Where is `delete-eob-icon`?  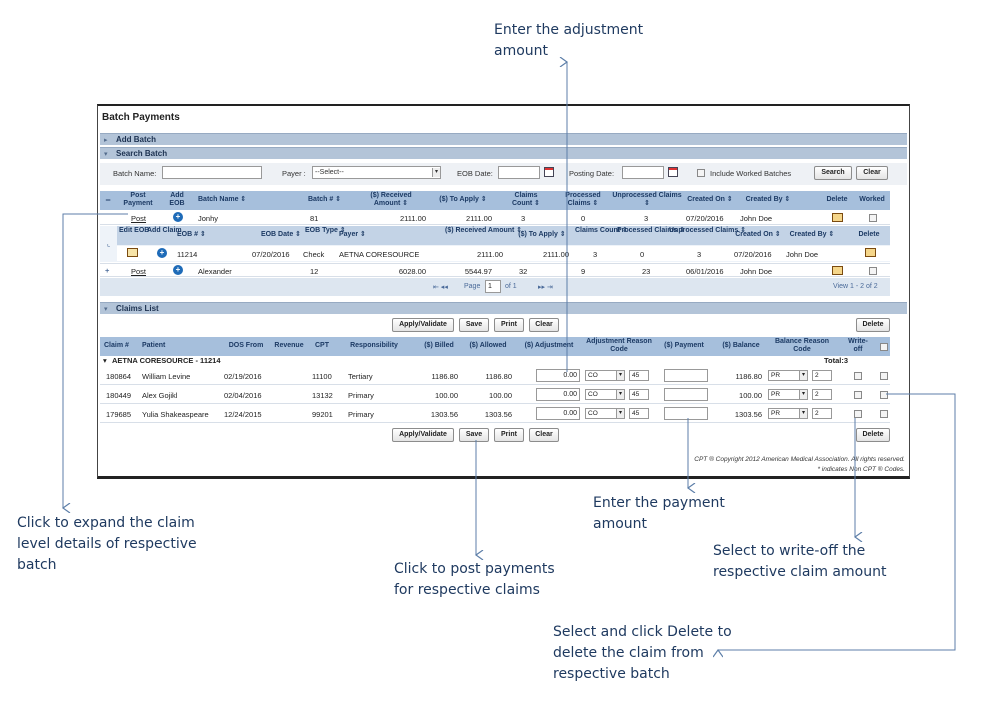
delete-eob-icon is located at coordinates (870, 252).